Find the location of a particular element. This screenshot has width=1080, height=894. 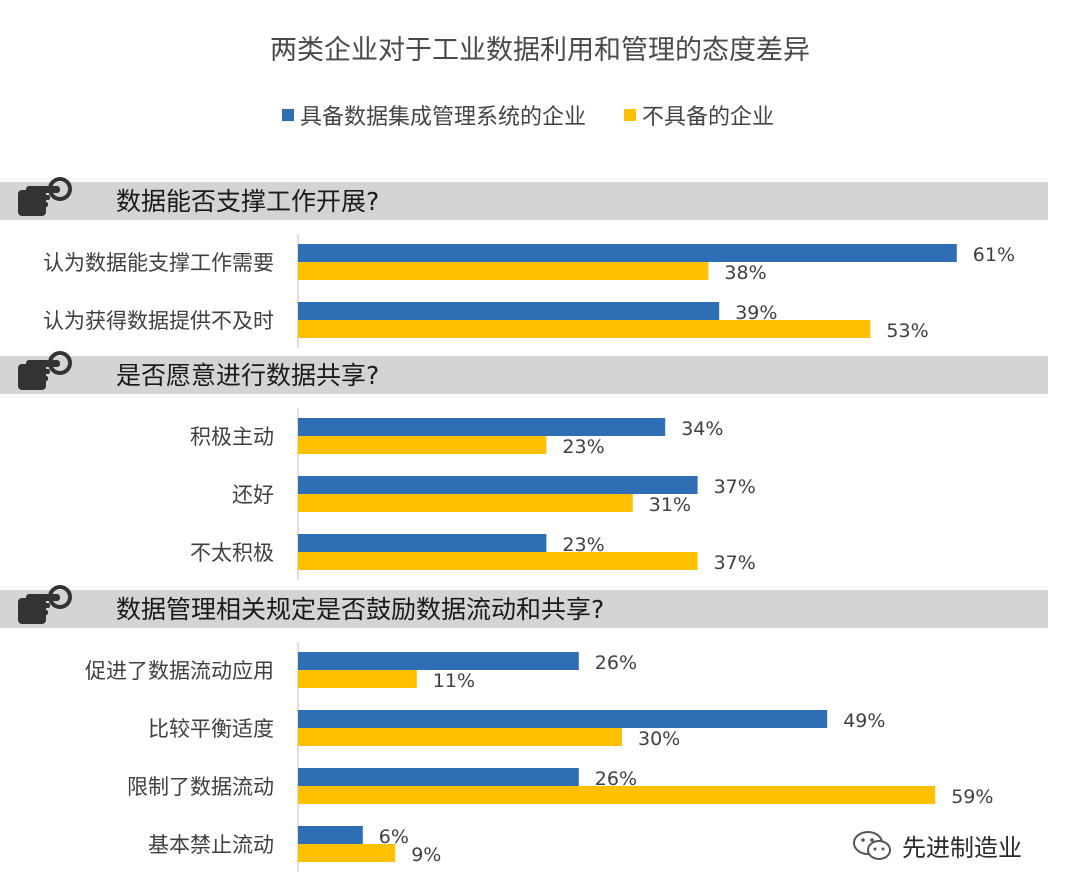

category-label: 积极主动 is located at coordinates (232, 437).